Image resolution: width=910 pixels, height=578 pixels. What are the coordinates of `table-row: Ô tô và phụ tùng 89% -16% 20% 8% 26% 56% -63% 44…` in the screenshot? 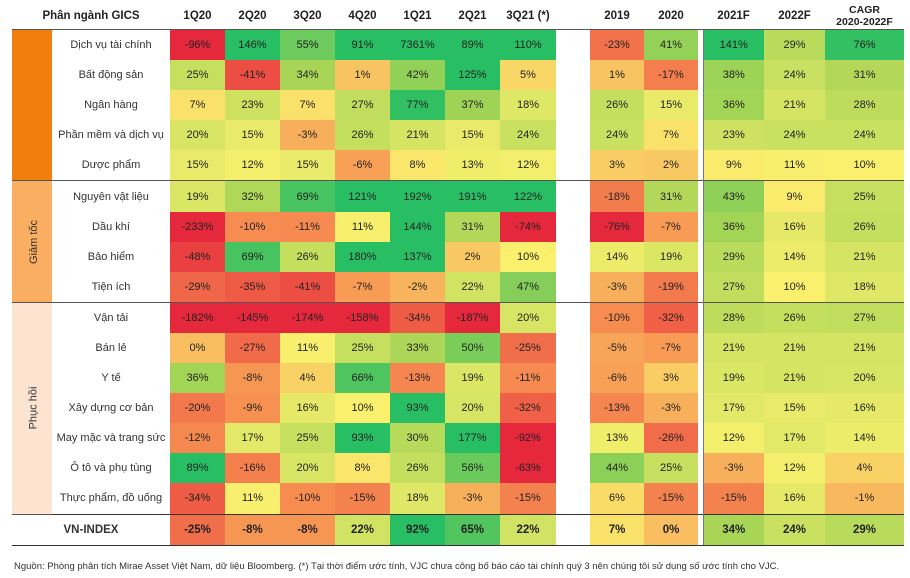 It's located at (458, 468).